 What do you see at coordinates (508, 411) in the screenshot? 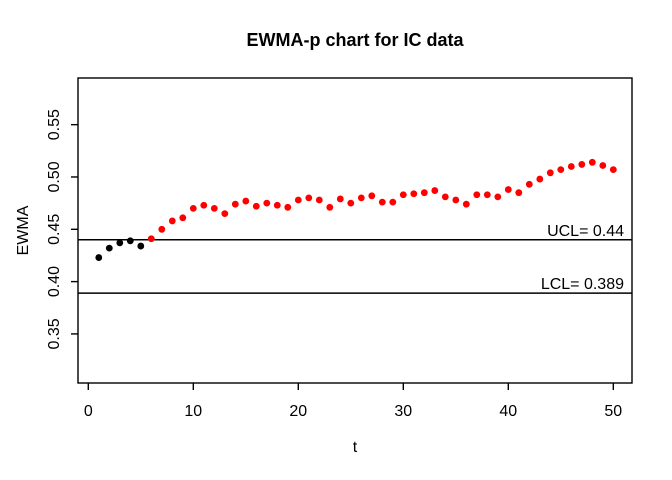
I see `x-tick-label: 40` at bounding box center [508, 411].